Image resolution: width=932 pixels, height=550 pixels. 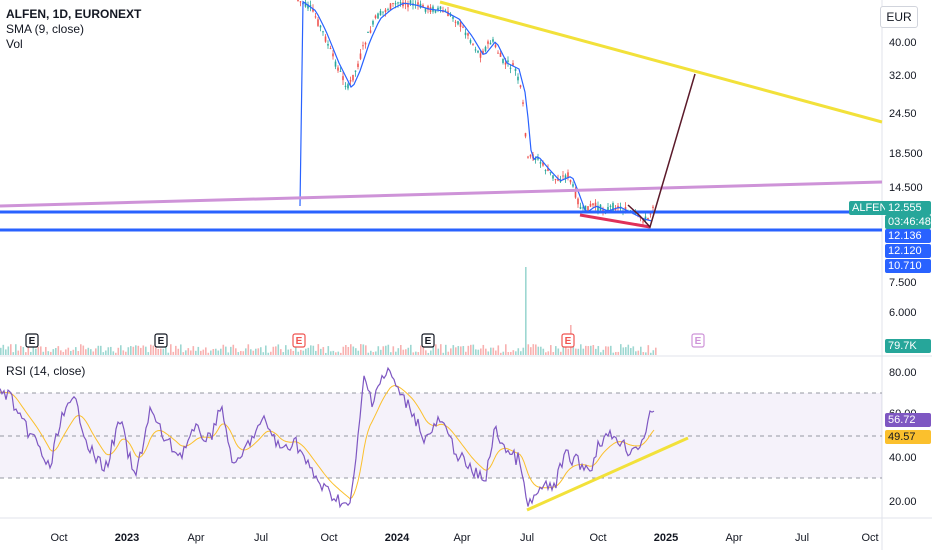 I want to click on time-axis-label: Oct, so click(x=58, y=538).